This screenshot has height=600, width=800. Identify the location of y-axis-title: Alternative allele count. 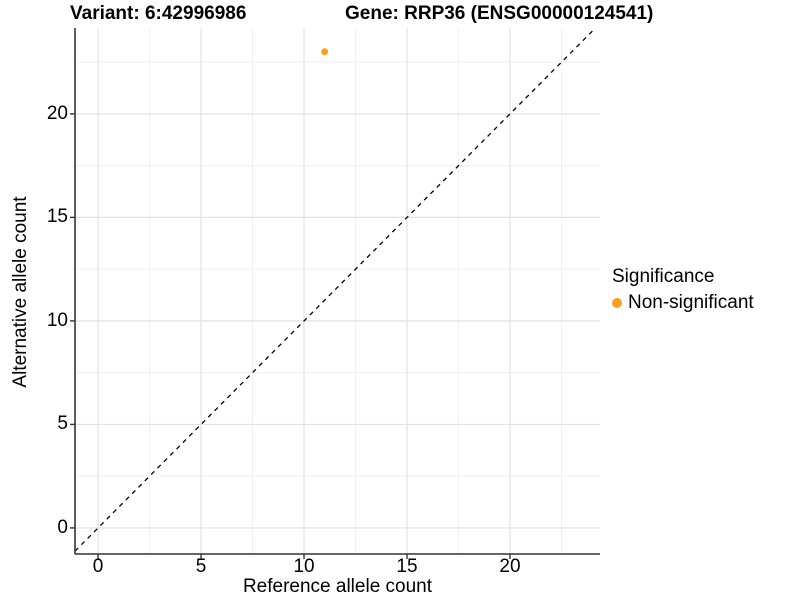
(20, 292).